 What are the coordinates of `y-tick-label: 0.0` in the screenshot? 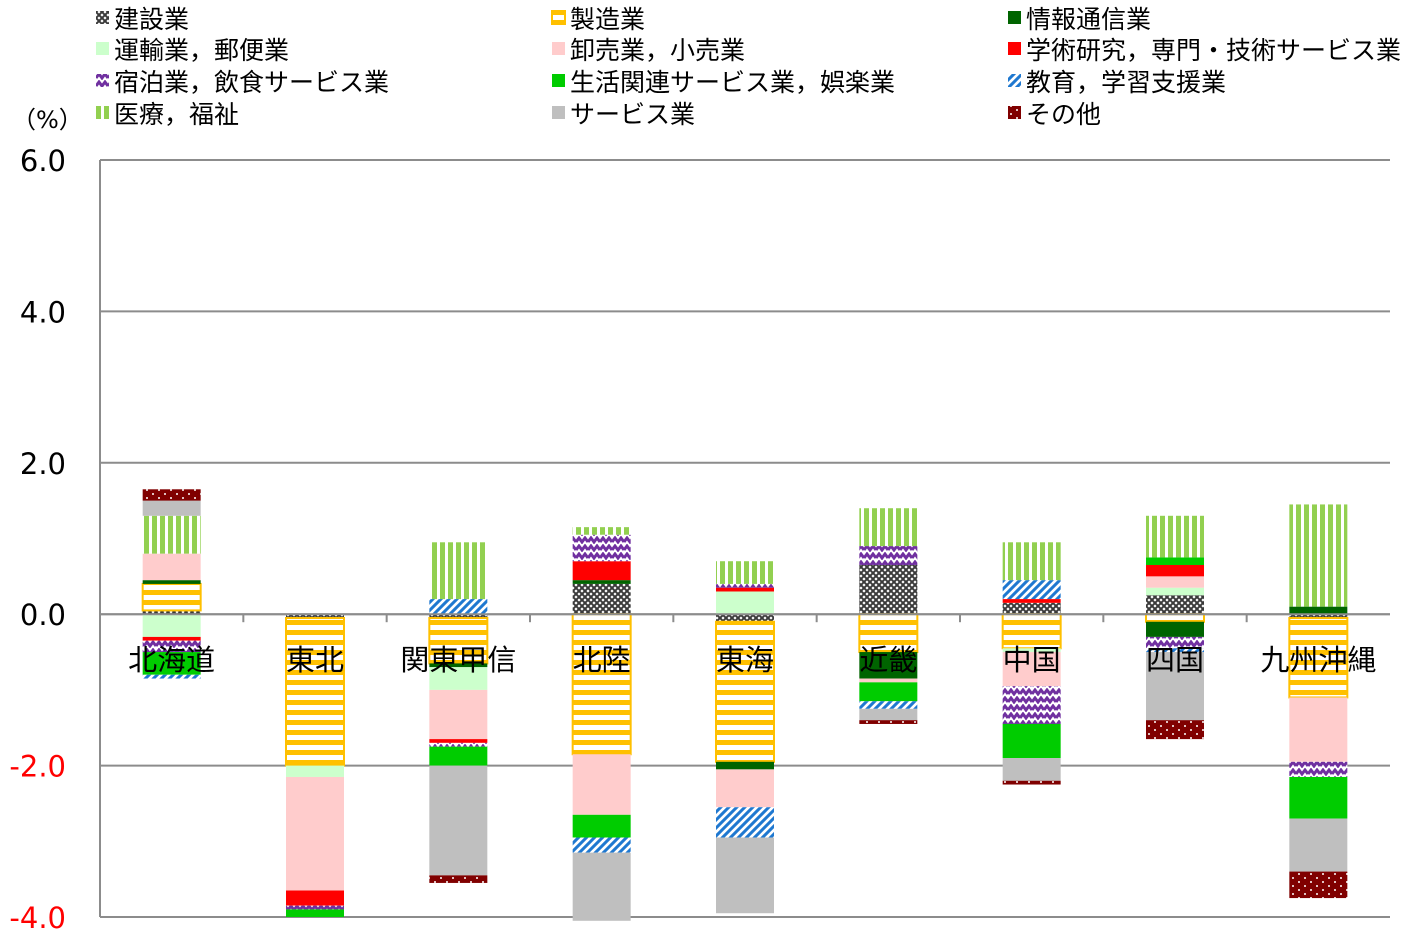 It's located at (43, 615).